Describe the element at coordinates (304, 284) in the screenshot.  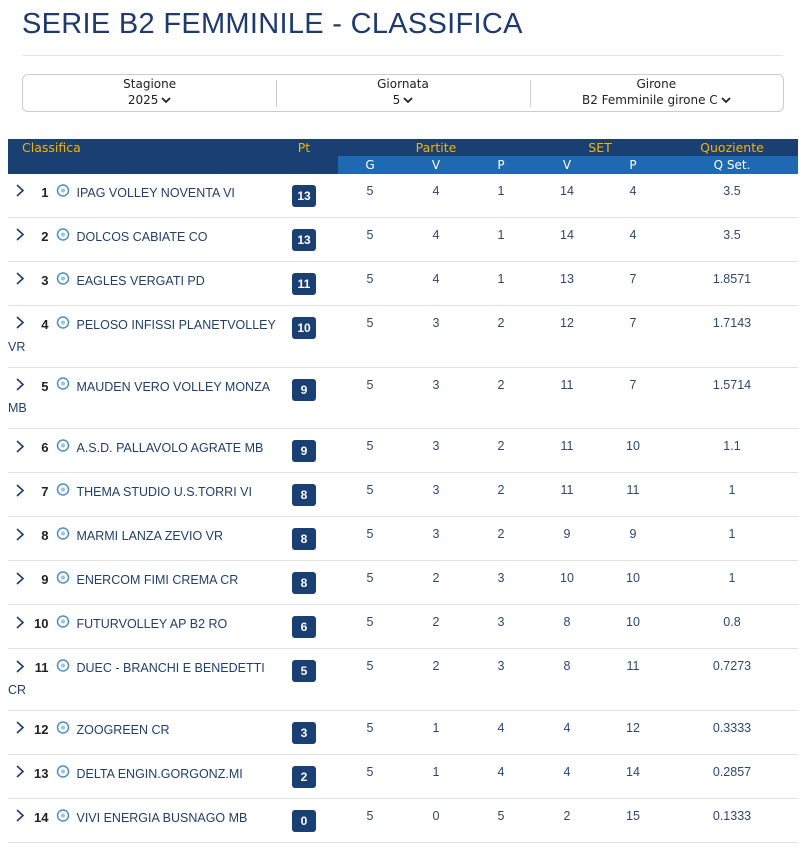
I see `points-badge: 11` at that location.